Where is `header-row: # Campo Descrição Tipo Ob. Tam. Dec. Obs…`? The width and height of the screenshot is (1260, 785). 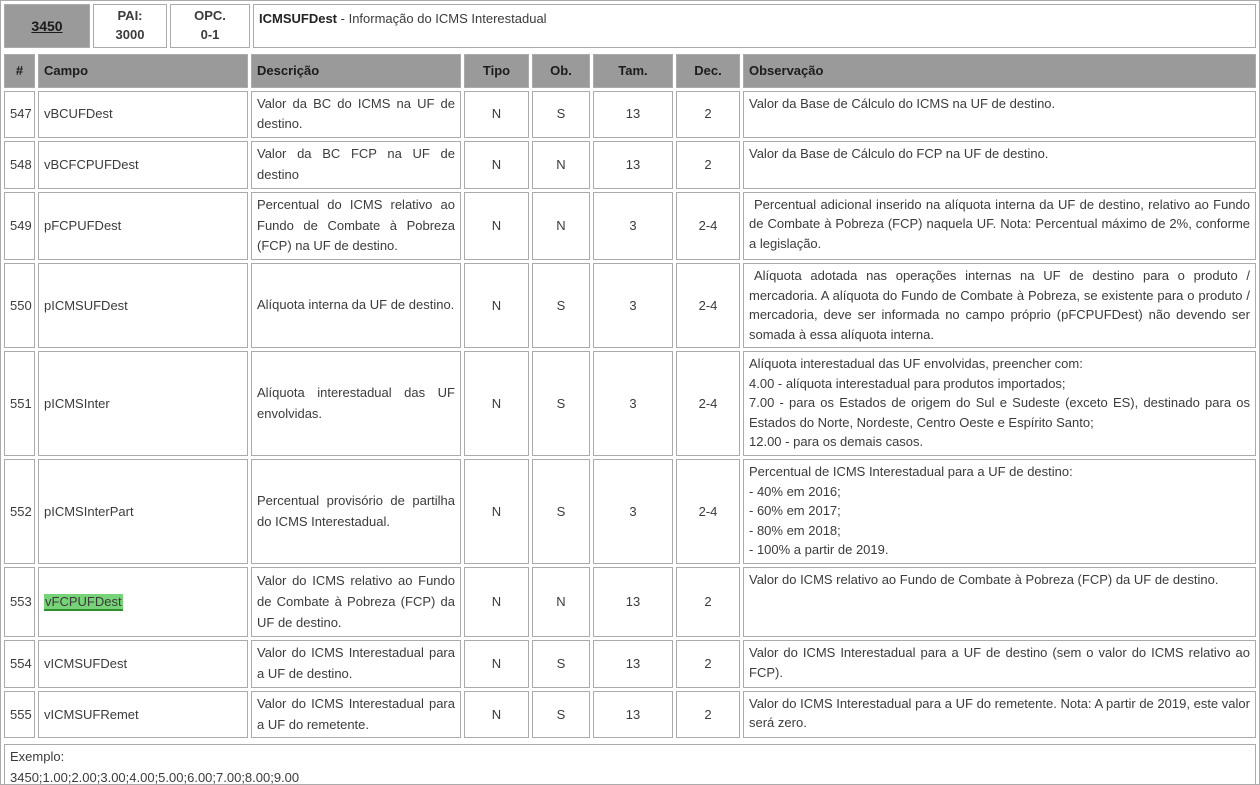
header-row: # Campo Descrição Tipo Ob. Tam. Dec. Obs… is located at coordinates (630, 70).